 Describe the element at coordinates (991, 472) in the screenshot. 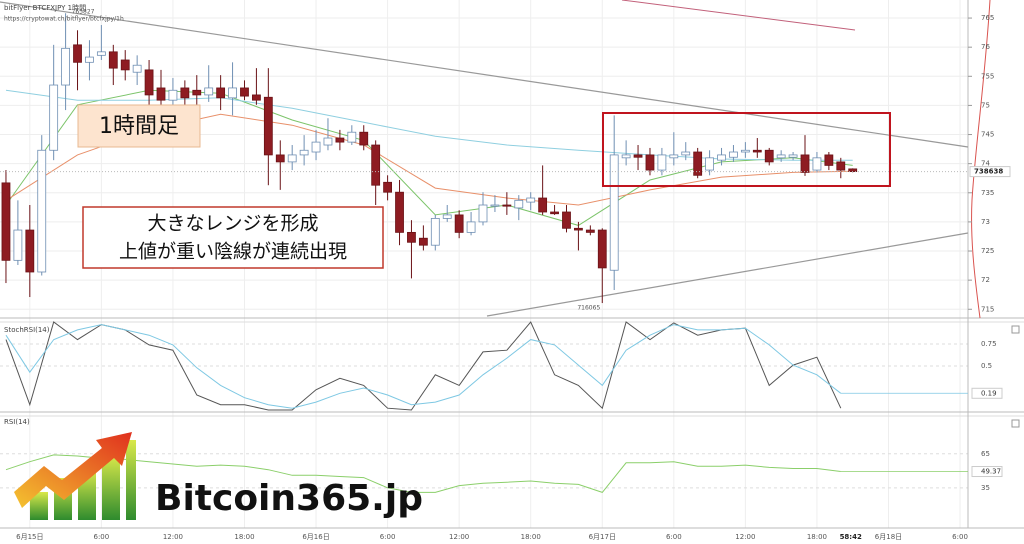

I see `value-label: 49.37` at that location.